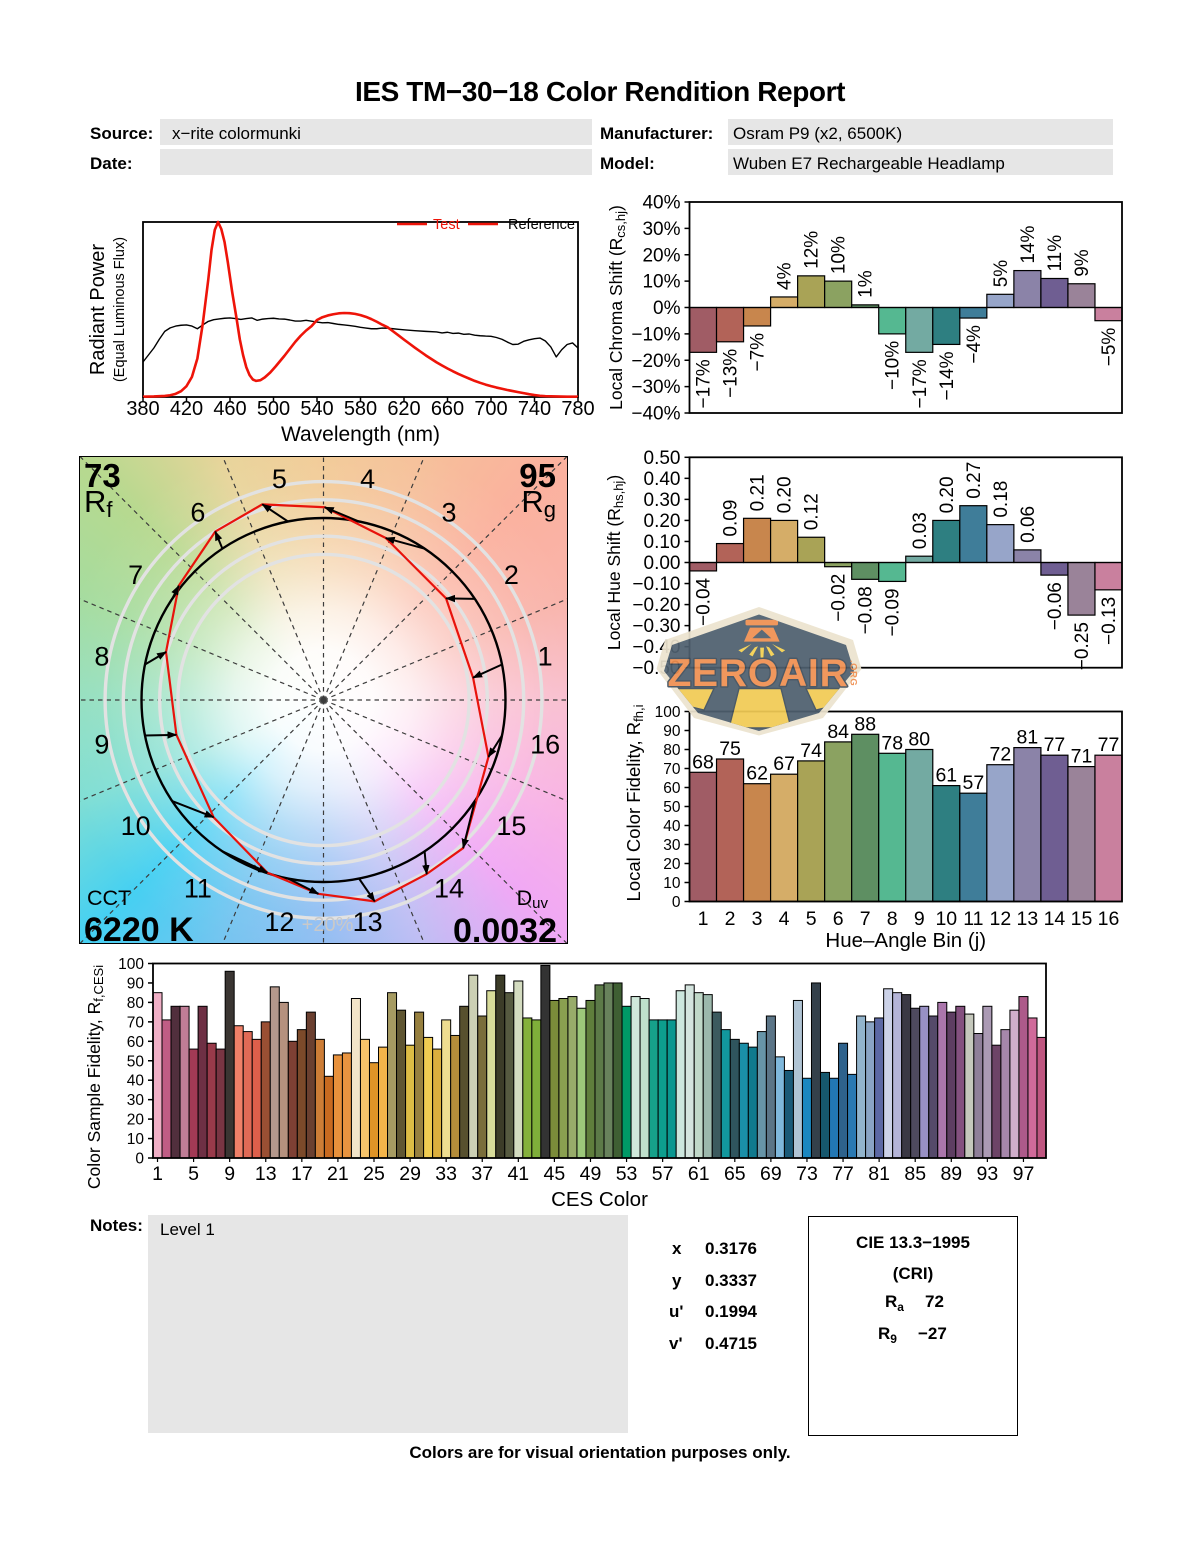 The image size is (1200, 1550). What do you see at coordinates (95, 1077) in the screenshot?
I see `svg-text: Color Sample Fidelity, Rf,CESi` at bounding box center [95, 1077].